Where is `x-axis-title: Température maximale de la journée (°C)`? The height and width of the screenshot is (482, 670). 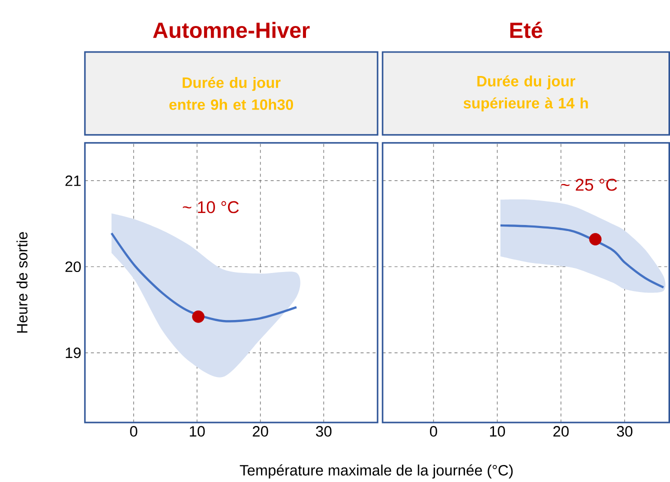
x-axis-title: Température maximale de la journée (°C) is located at coordinates (376, 471).